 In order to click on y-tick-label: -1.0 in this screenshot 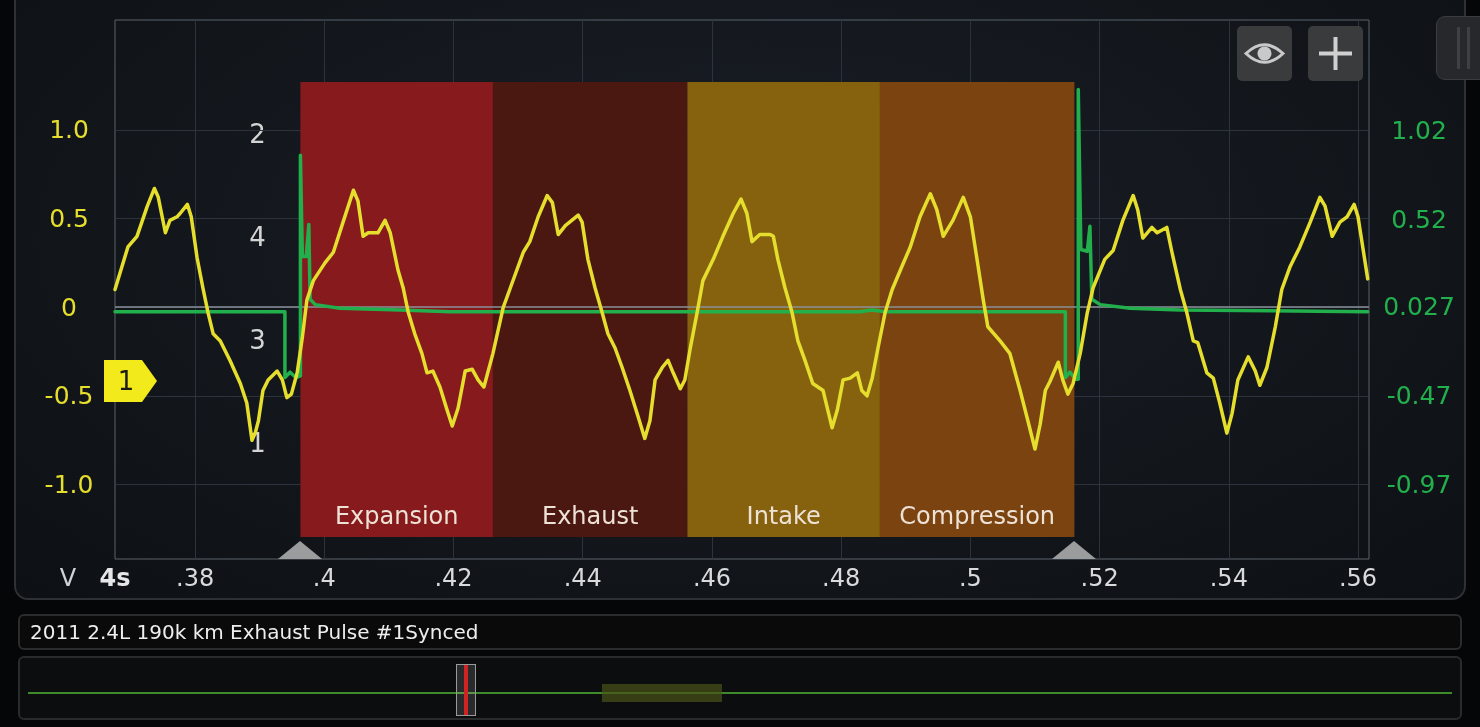, I will do `click(69, 485)`.